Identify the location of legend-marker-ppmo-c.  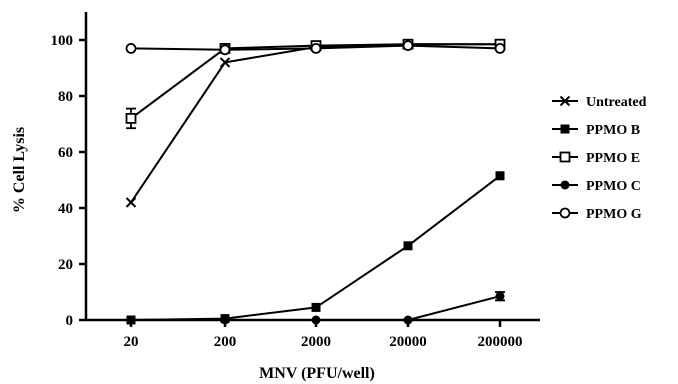
(565, 185).